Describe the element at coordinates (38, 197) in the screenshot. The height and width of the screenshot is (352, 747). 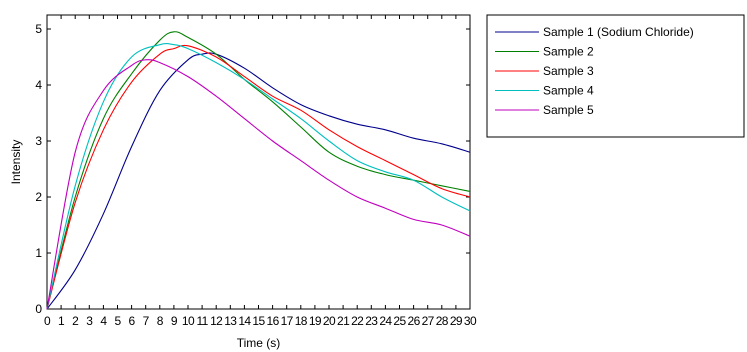
I see `y-tick-label: 2` at that location.